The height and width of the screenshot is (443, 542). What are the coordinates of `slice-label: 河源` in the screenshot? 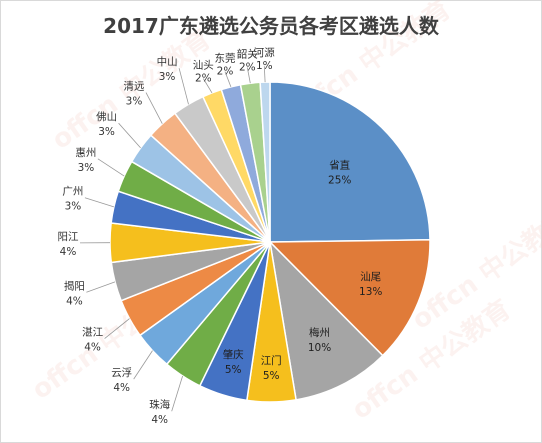 It's located at (264, 52).